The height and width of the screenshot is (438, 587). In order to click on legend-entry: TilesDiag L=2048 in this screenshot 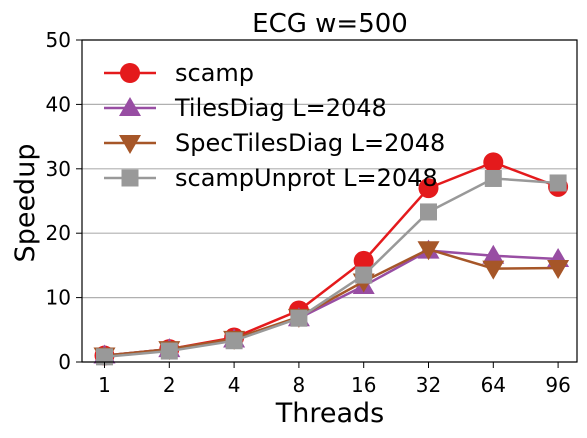, I will do `click(245, 108)`.